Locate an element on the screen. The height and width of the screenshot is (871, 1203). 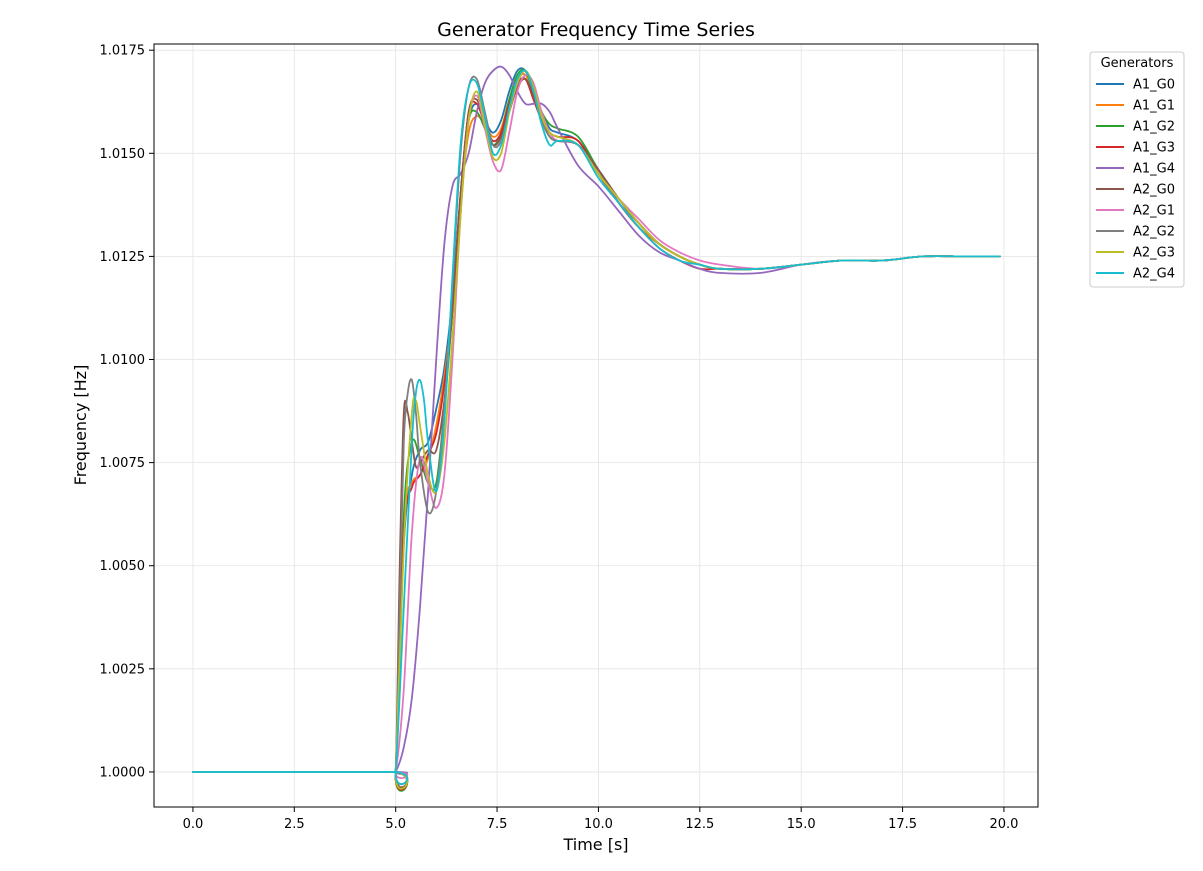
y-tick-label: 1.0050 is located at coordinates (123, 566).